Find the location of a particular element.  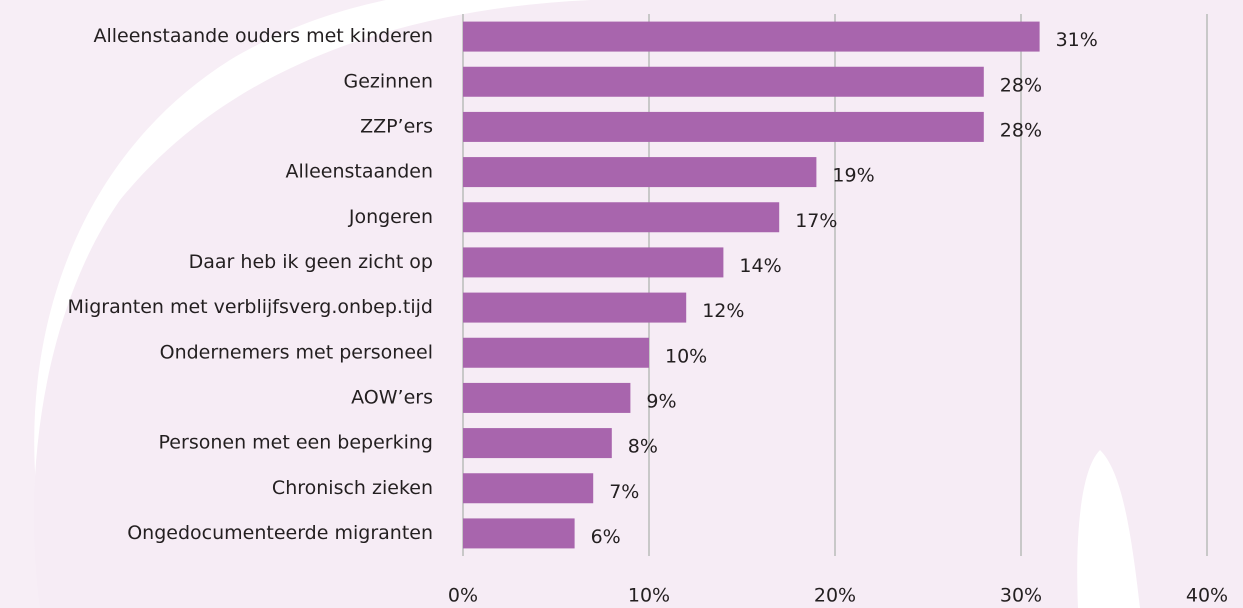

y-tick-label: Ondernemers met personeel is located at coordinates (296, 352).